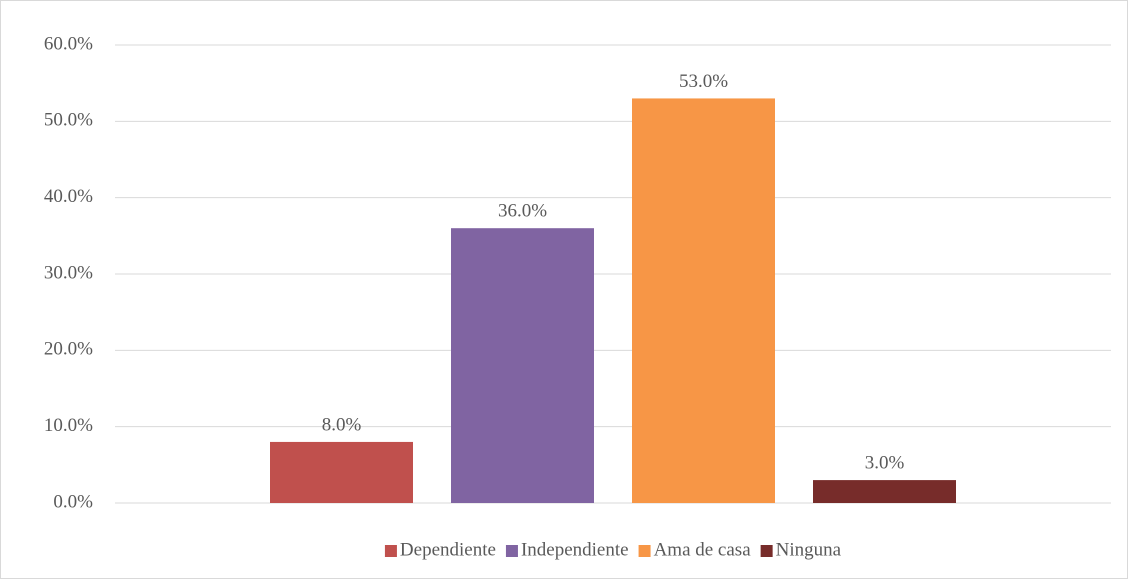 The width and height of the screenshot is (1129, 580). Describe the element at coordinates (73, 501) in the screenshot. I see `y-tick-label: 0.0%` at that location.